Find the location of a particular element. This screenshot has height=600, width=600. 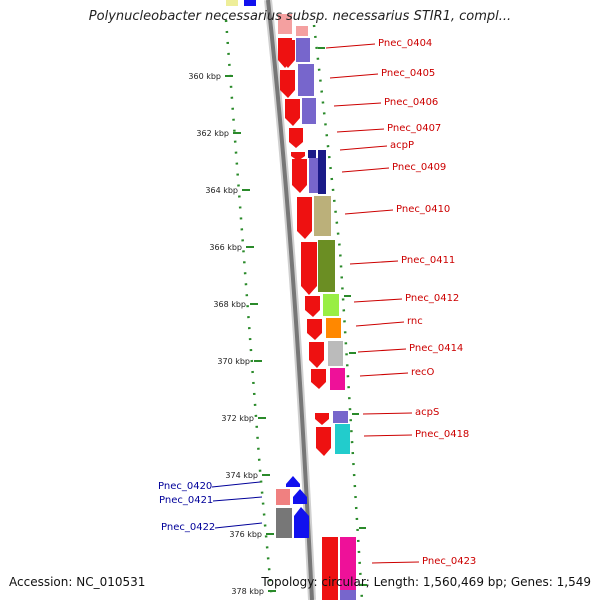

gene-label: Pnec_0404 is located at coordinates (405, 43).